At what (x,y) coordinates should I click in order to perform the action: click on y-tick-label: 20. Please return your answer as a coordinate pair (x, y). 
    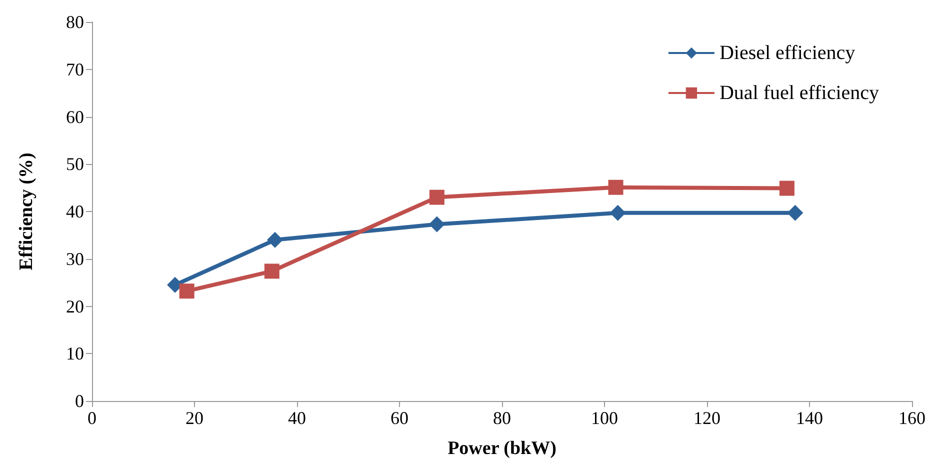
    Looking at the image, I should click on (75, 306).